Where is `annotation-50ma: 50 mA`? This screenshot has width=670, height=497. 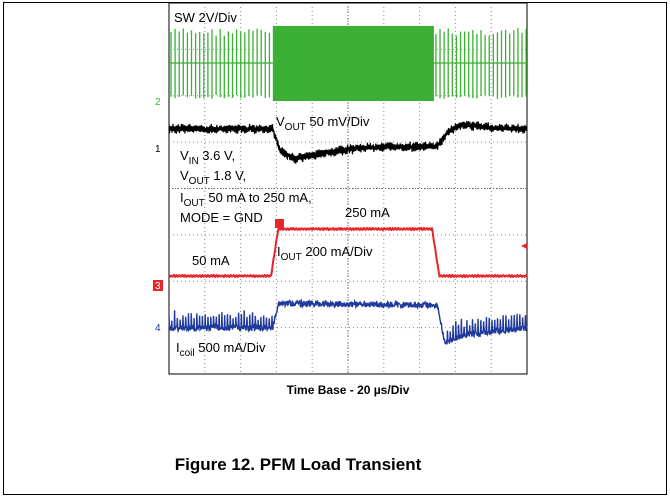
annotation-50ma: 50 mA is located at coordinates (211, 260).